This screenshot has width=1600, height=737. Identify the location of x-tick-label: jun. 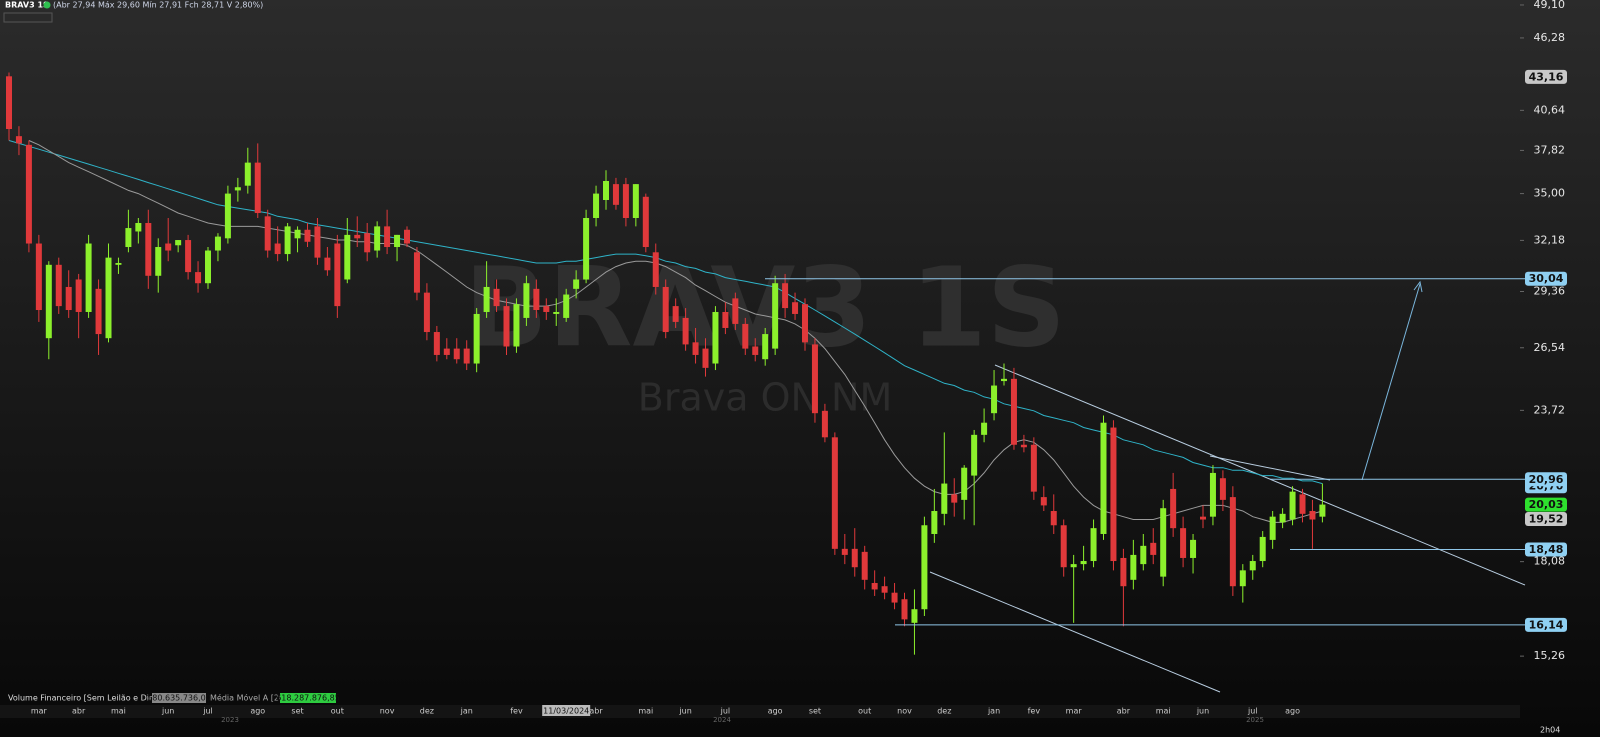
(167, 711).